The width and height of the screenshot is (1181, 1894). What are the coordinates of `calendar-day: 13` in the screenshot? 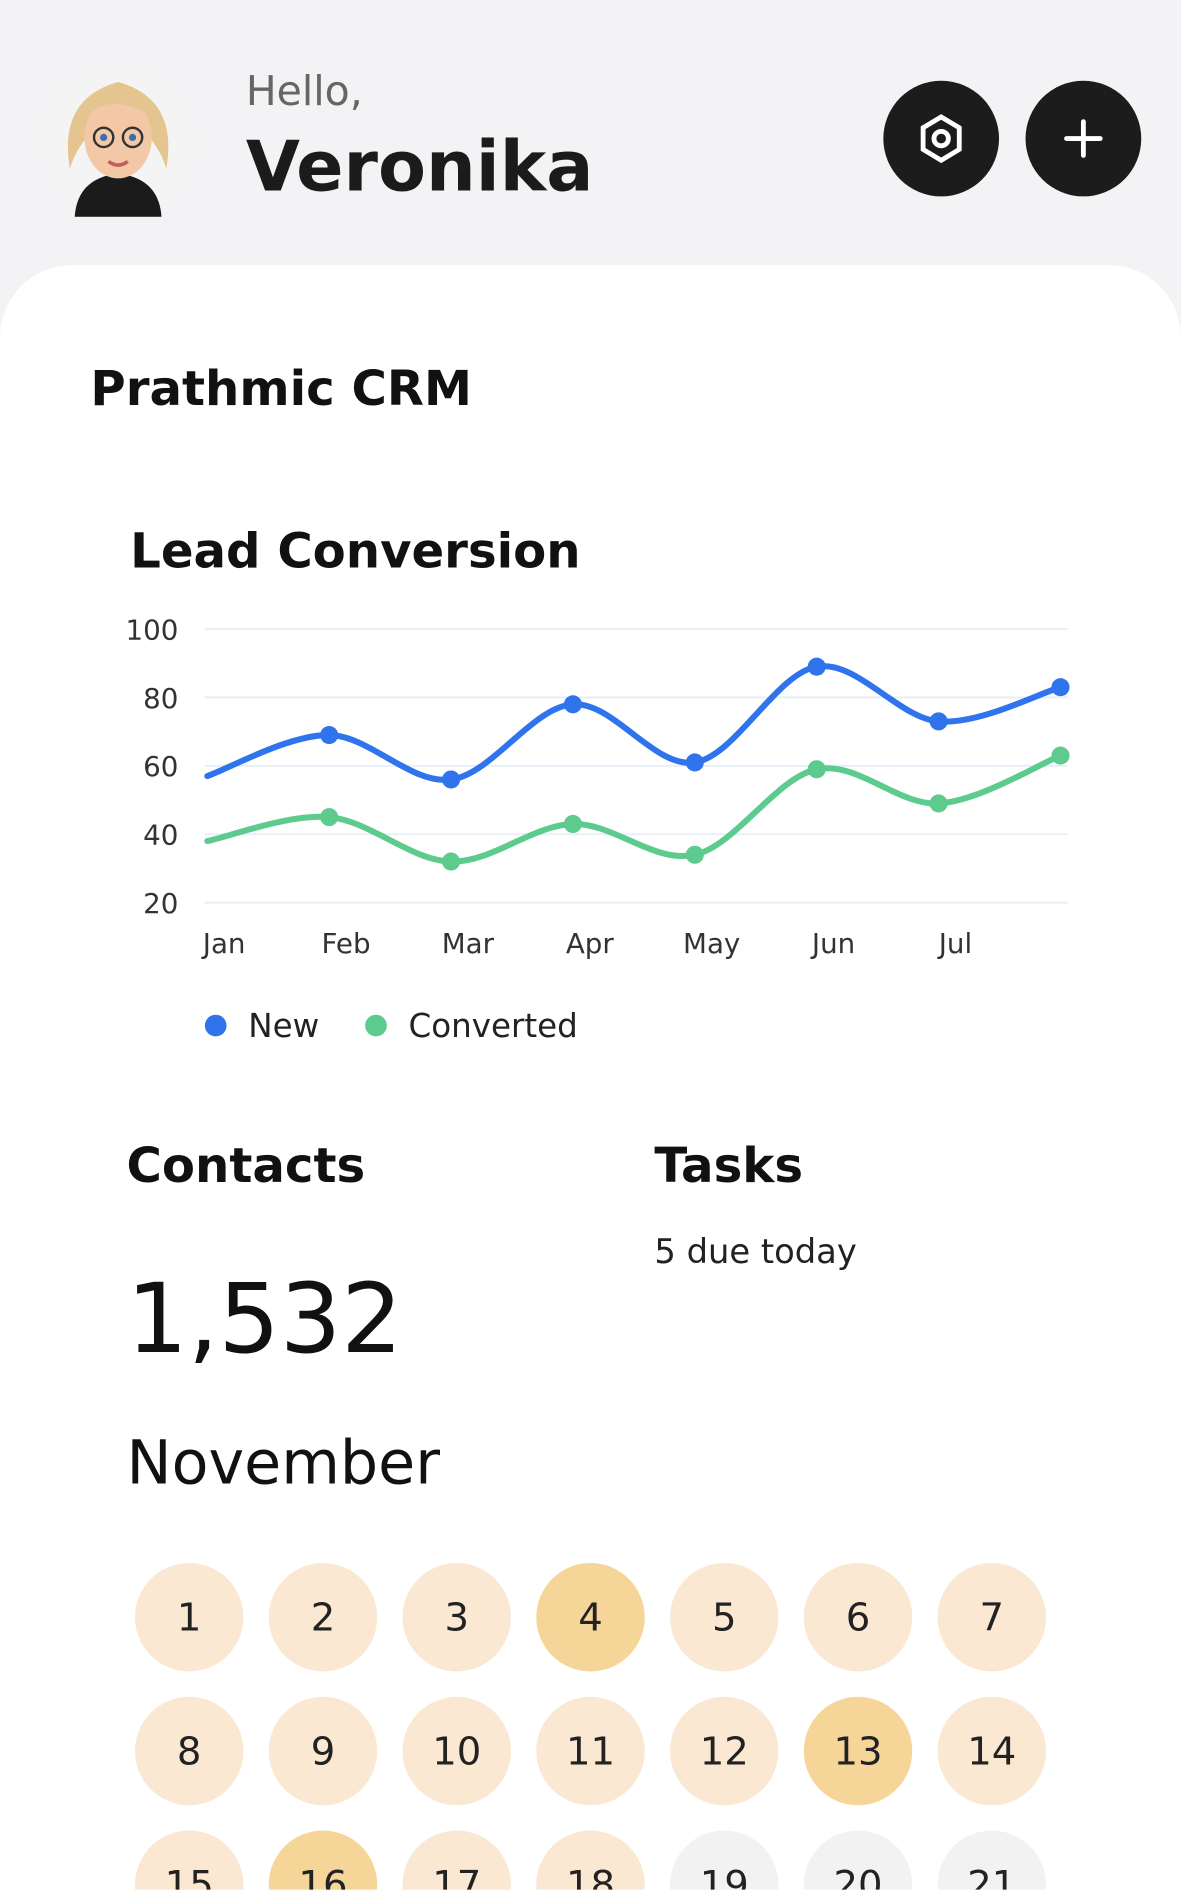 It's located at (858, 1751).